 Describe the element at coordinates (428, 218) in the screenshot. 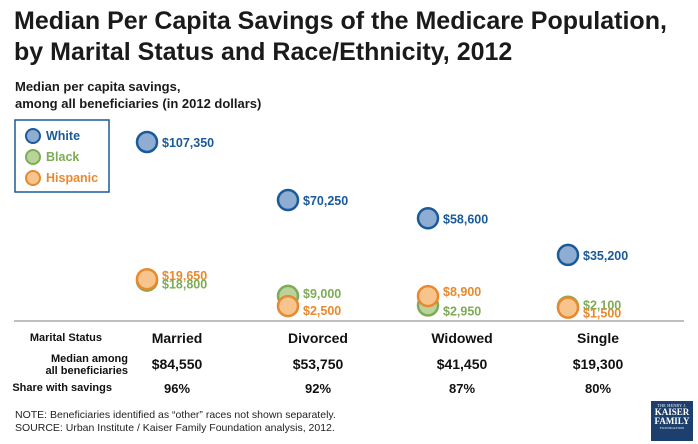

I see `point-white-widowed` at that location.